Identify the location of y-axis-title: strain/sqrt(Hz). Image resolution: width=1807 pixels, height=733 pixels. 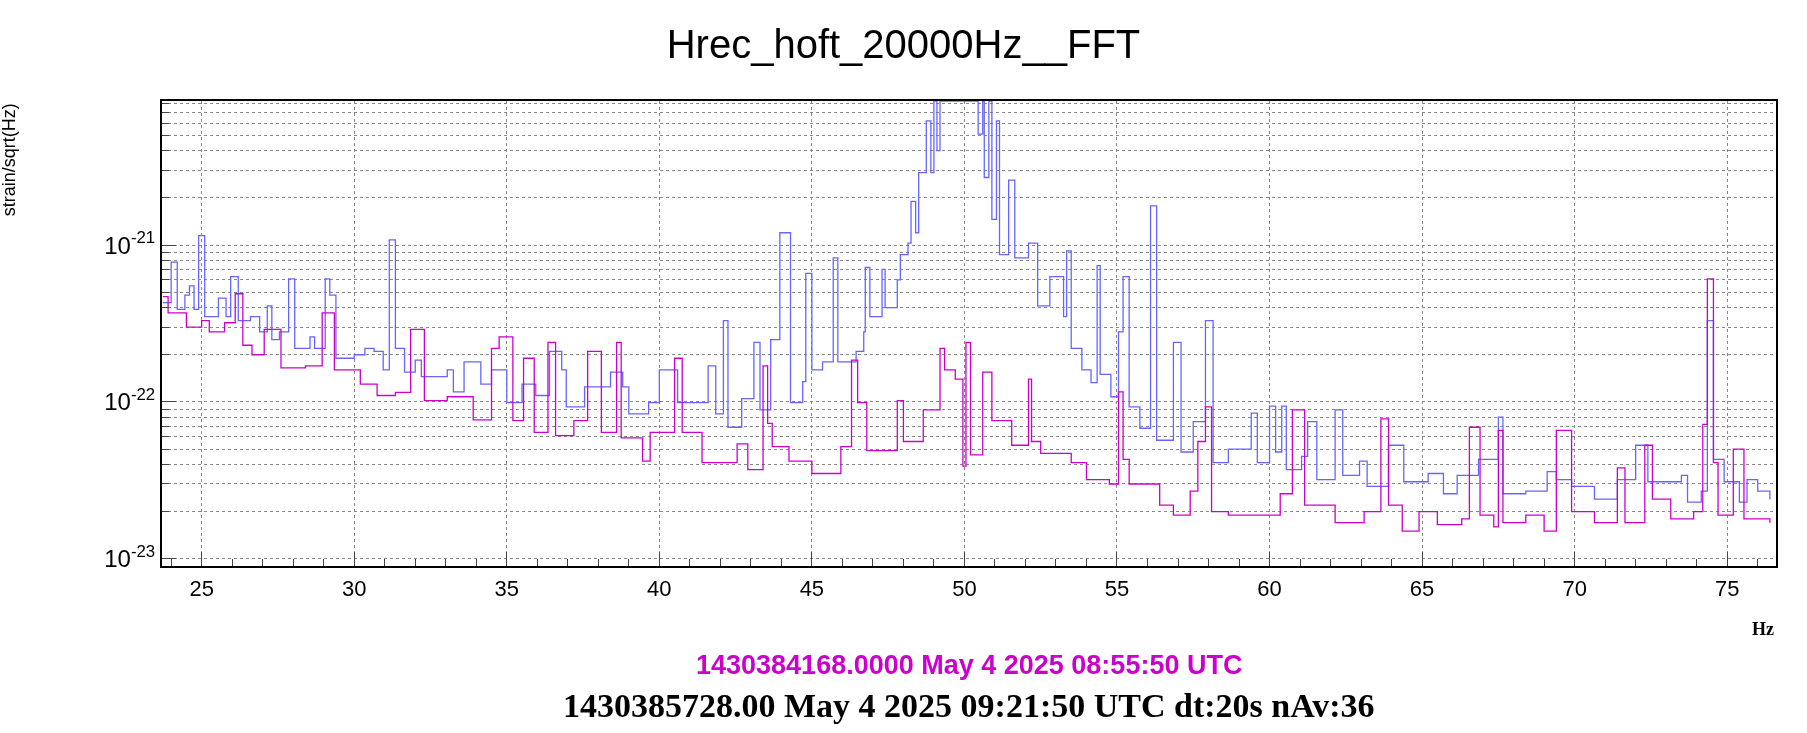
(10, 160).